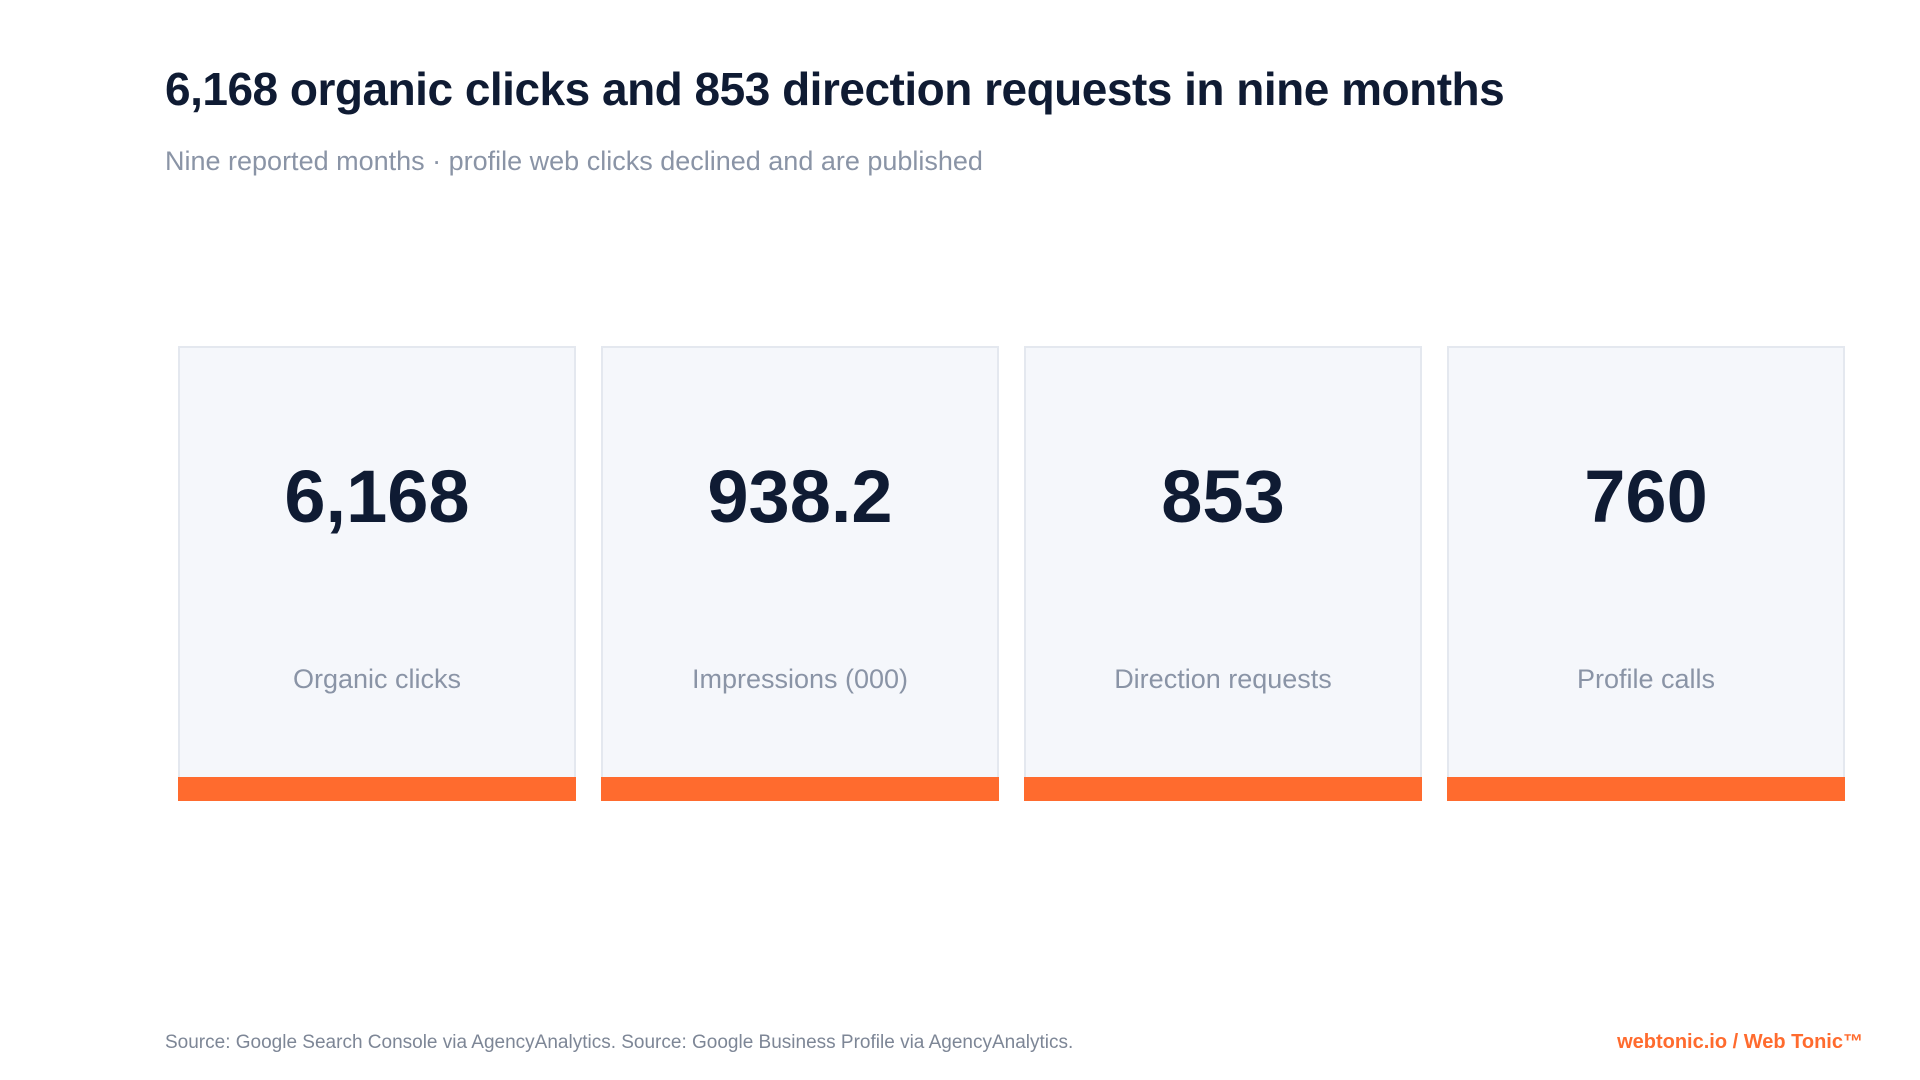 This screenshot has height=1080, width=1920. I want to click on kpi-card-organic-clicks: 6,168 Organic clicks, so click(377, 573).